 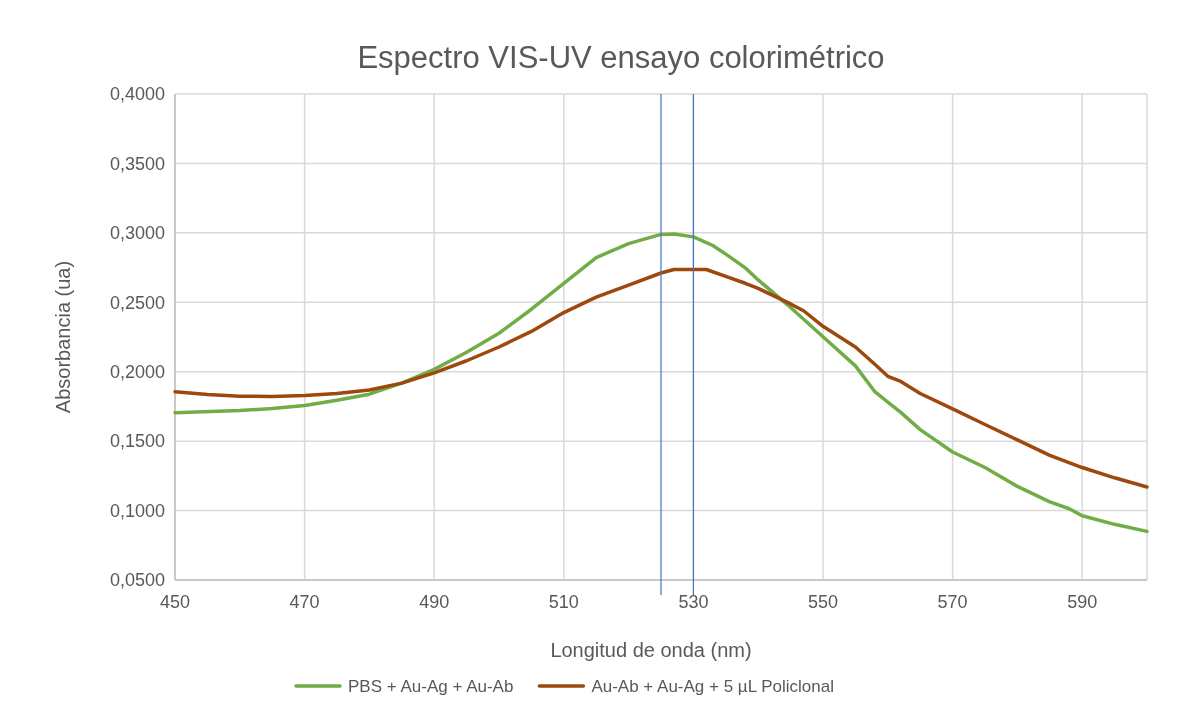 What do you see at coordinates (137, 233) in the screenshot?
I see `y-tick-label: 0,3000` at bounding box center [137, 233].